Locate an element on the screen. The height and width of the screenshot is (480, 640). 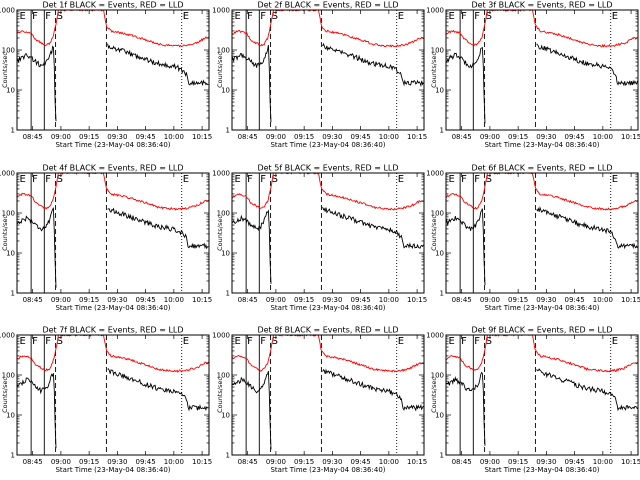
panel-title: Det 8f BLACK = Events, RED = LLD is located at coordinates (327, 330).